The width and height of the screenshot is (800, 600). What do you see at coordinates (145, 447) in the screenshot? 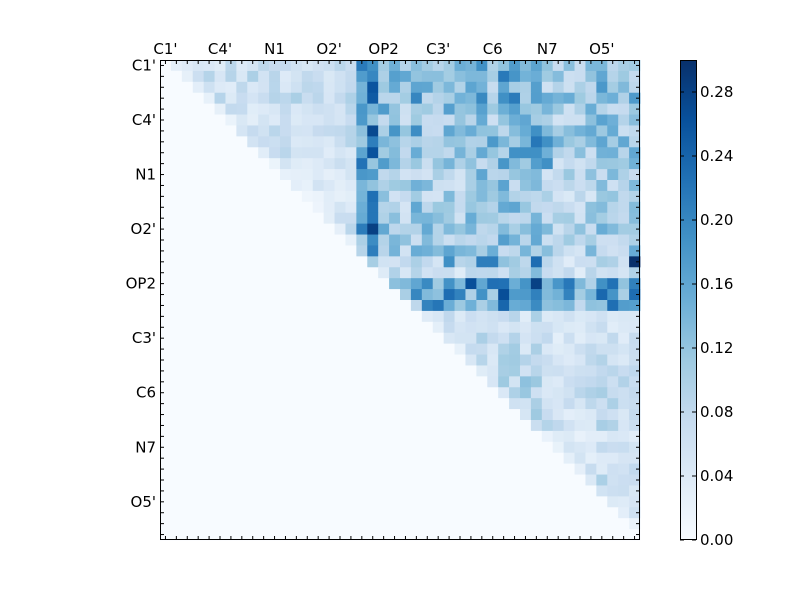
I see `y-tick-label: N7` at bounding box center [145, 447].